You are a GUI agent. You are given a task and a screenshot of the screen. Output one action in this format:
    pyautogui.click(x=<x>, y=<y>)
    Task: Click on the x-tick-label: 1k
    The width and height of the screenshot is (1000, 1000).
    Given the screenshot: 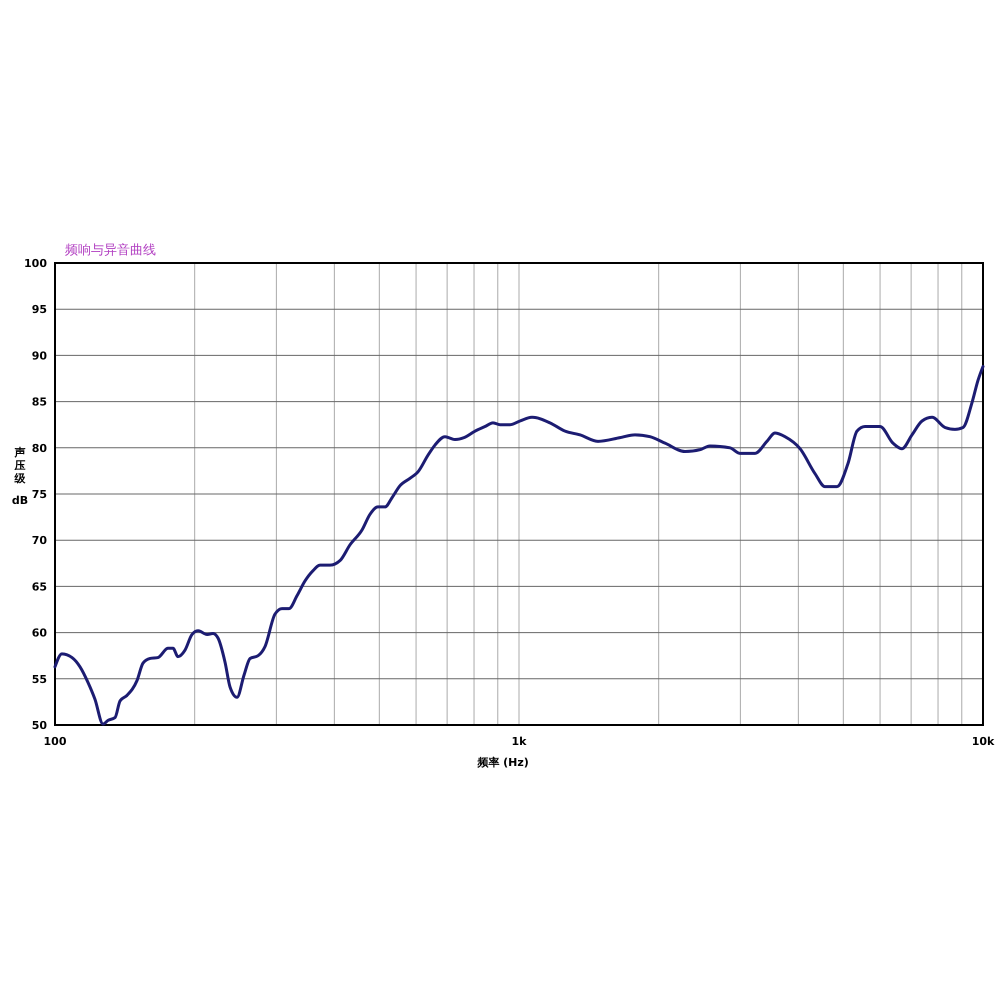 What is the action you would take?
    pyautogui.click(x=520, y=741)
    